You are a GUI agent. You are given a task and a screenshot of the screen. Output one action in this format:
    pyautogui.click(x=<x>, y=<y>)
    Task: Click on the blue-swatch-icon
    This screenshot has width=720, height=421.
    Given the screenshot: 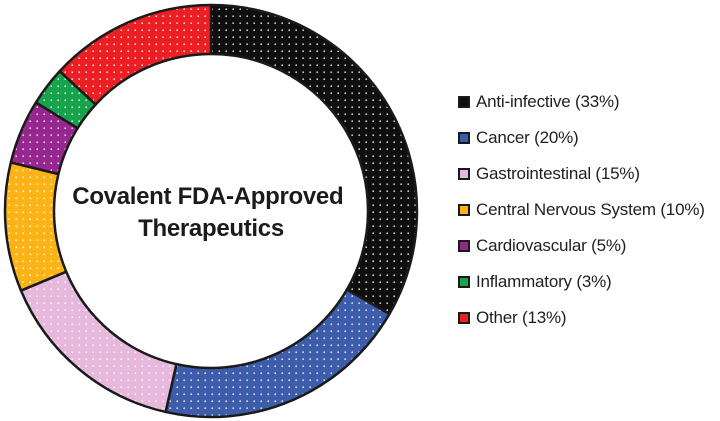 What is the action you would take?
    pyautogui.click(x=464, y=138)
    